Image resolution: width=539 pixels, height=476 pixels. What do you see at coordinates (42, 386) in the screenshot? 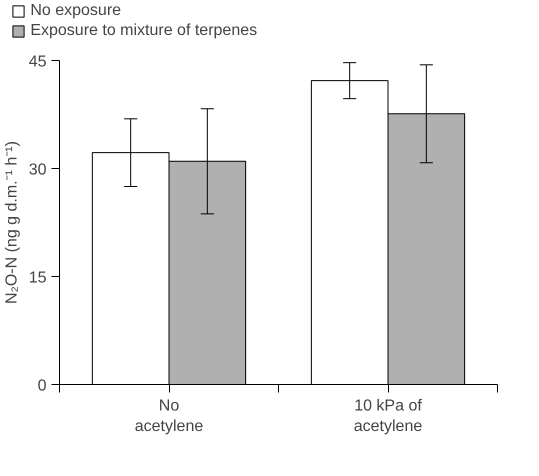
I see `y-tick-label: 0` at bounding box center [42, 386].